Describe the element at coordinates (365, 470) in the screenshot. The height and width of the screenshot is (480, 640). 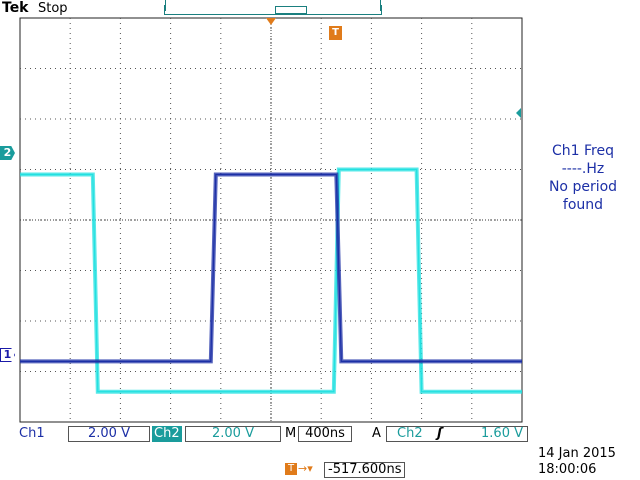
I see `trigger-offset: -517.600ns` at that location.